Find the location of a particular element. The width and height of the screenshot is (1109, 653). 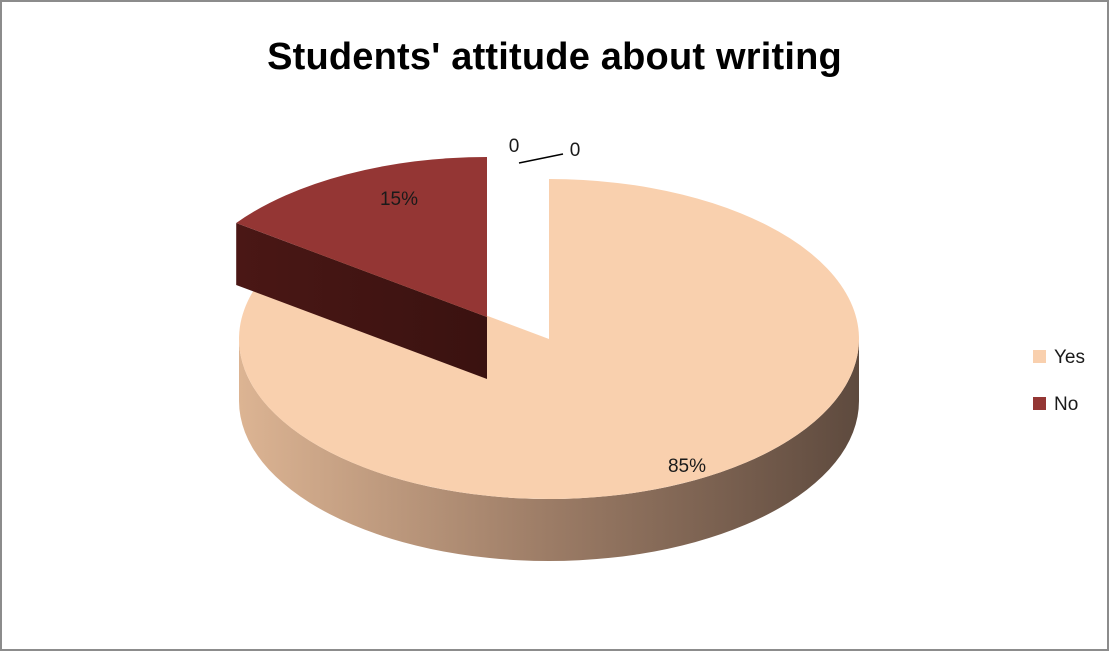

pie-slice-no is located at coordinates (361, 237).